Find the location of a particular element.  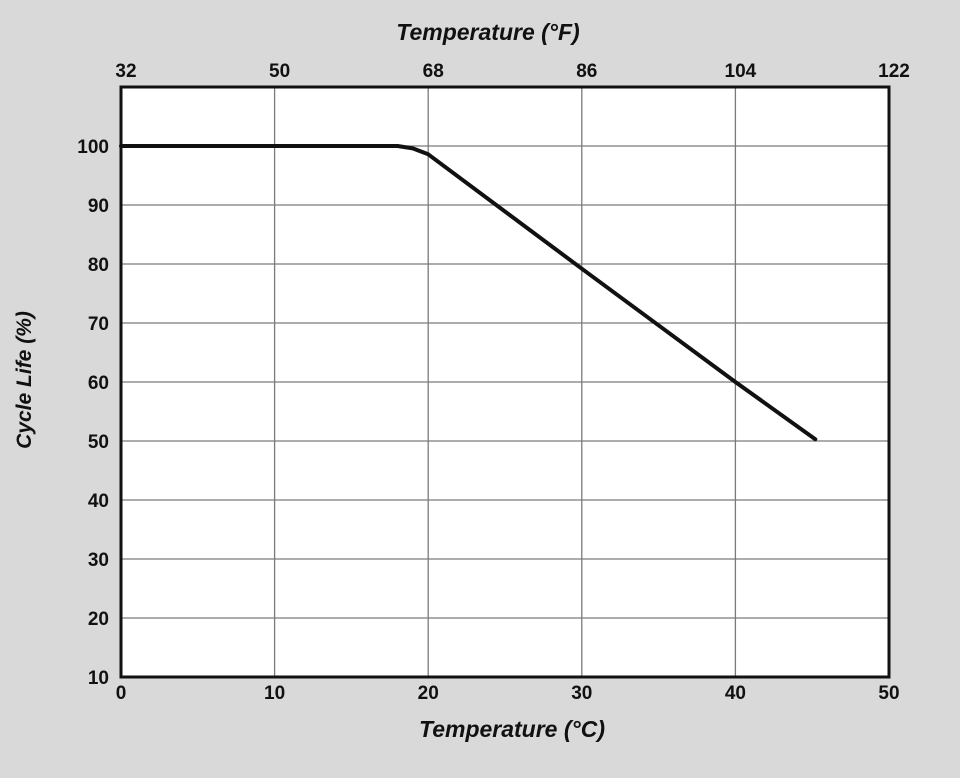

top-tick-label: 32 is located at coordinates (125, 71).